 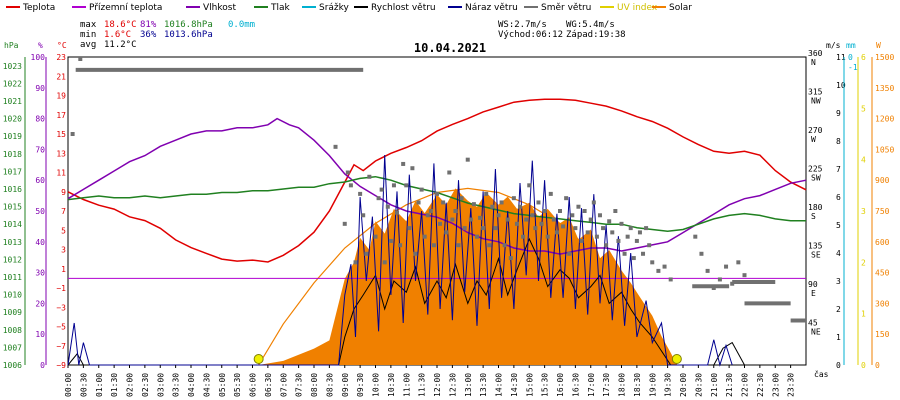 I want to click on axis-tick-label: −9, so click(x=61, y=365).